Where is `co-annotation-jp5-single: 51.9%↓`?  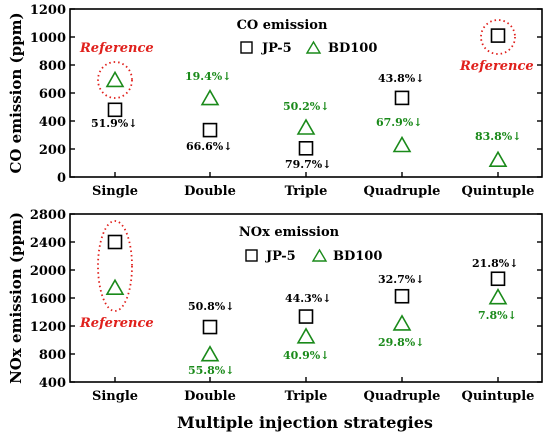 co-annotation-jp5-single: 51.9%↓ is located at coordinates (114, 123).